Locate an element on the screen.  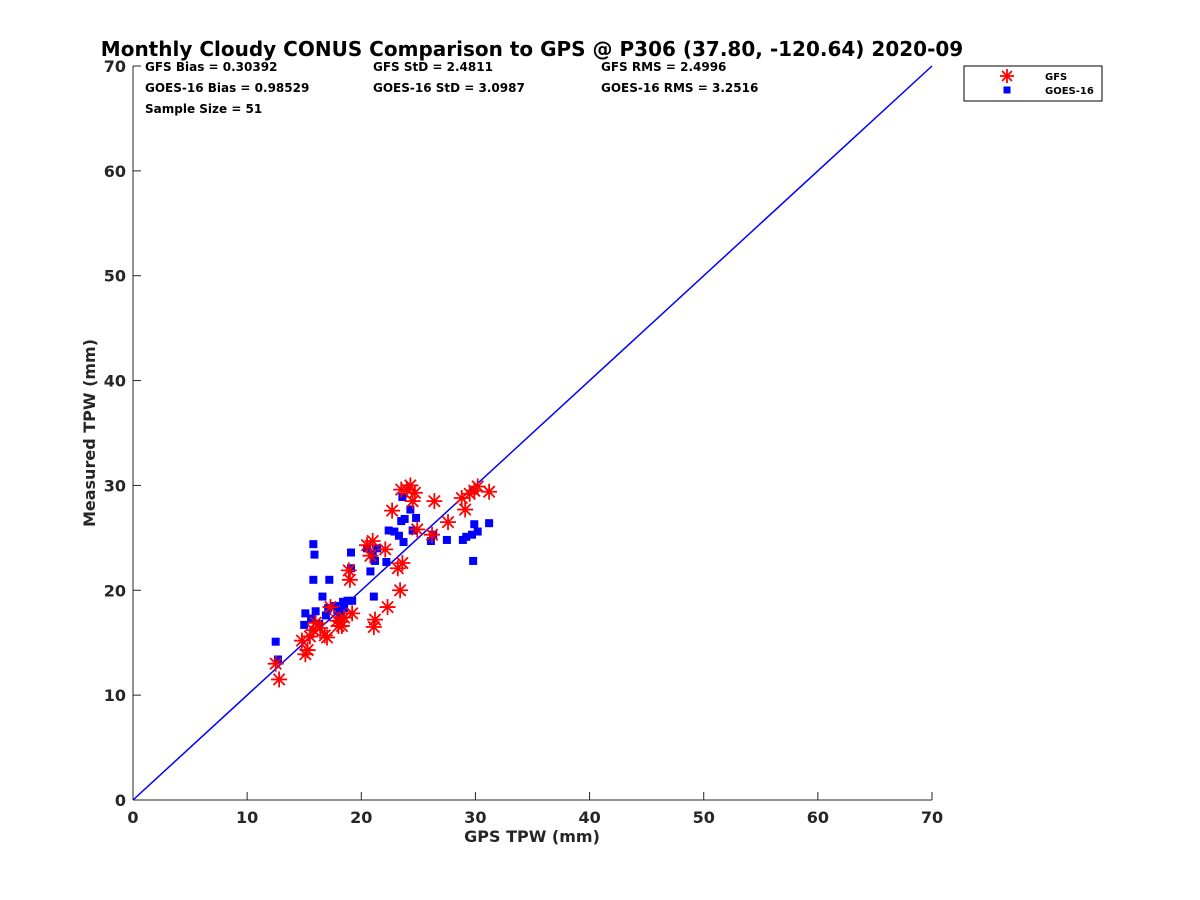
legend-gfs-label: GFS is located at coordinates (1056, 77).